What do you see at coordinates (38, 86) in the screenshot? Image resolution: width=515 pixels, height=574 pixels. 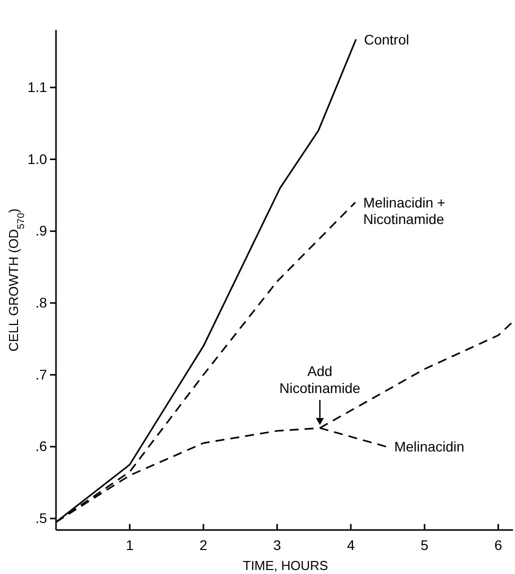 I see `y-tick-label: 1.1` at bounding box center [38, 86].